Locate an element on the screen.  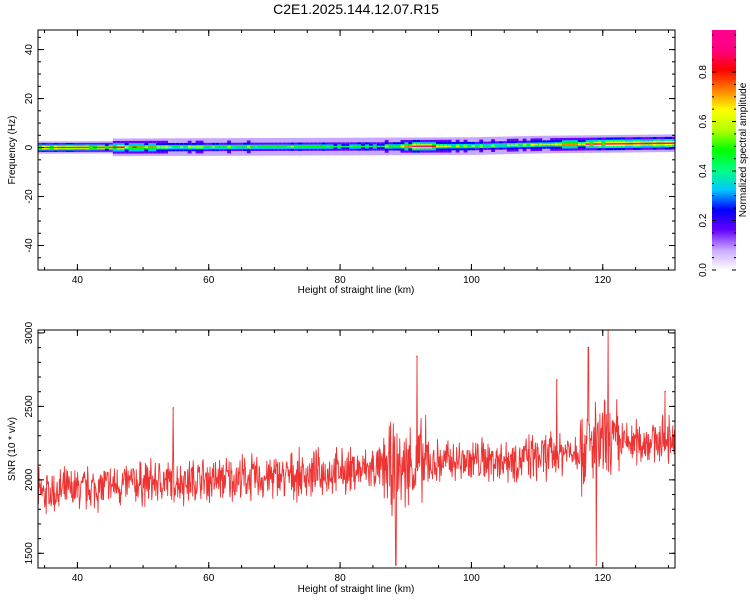
colorbar-tick-label: 0.2 is located at coordinates (703, 220).